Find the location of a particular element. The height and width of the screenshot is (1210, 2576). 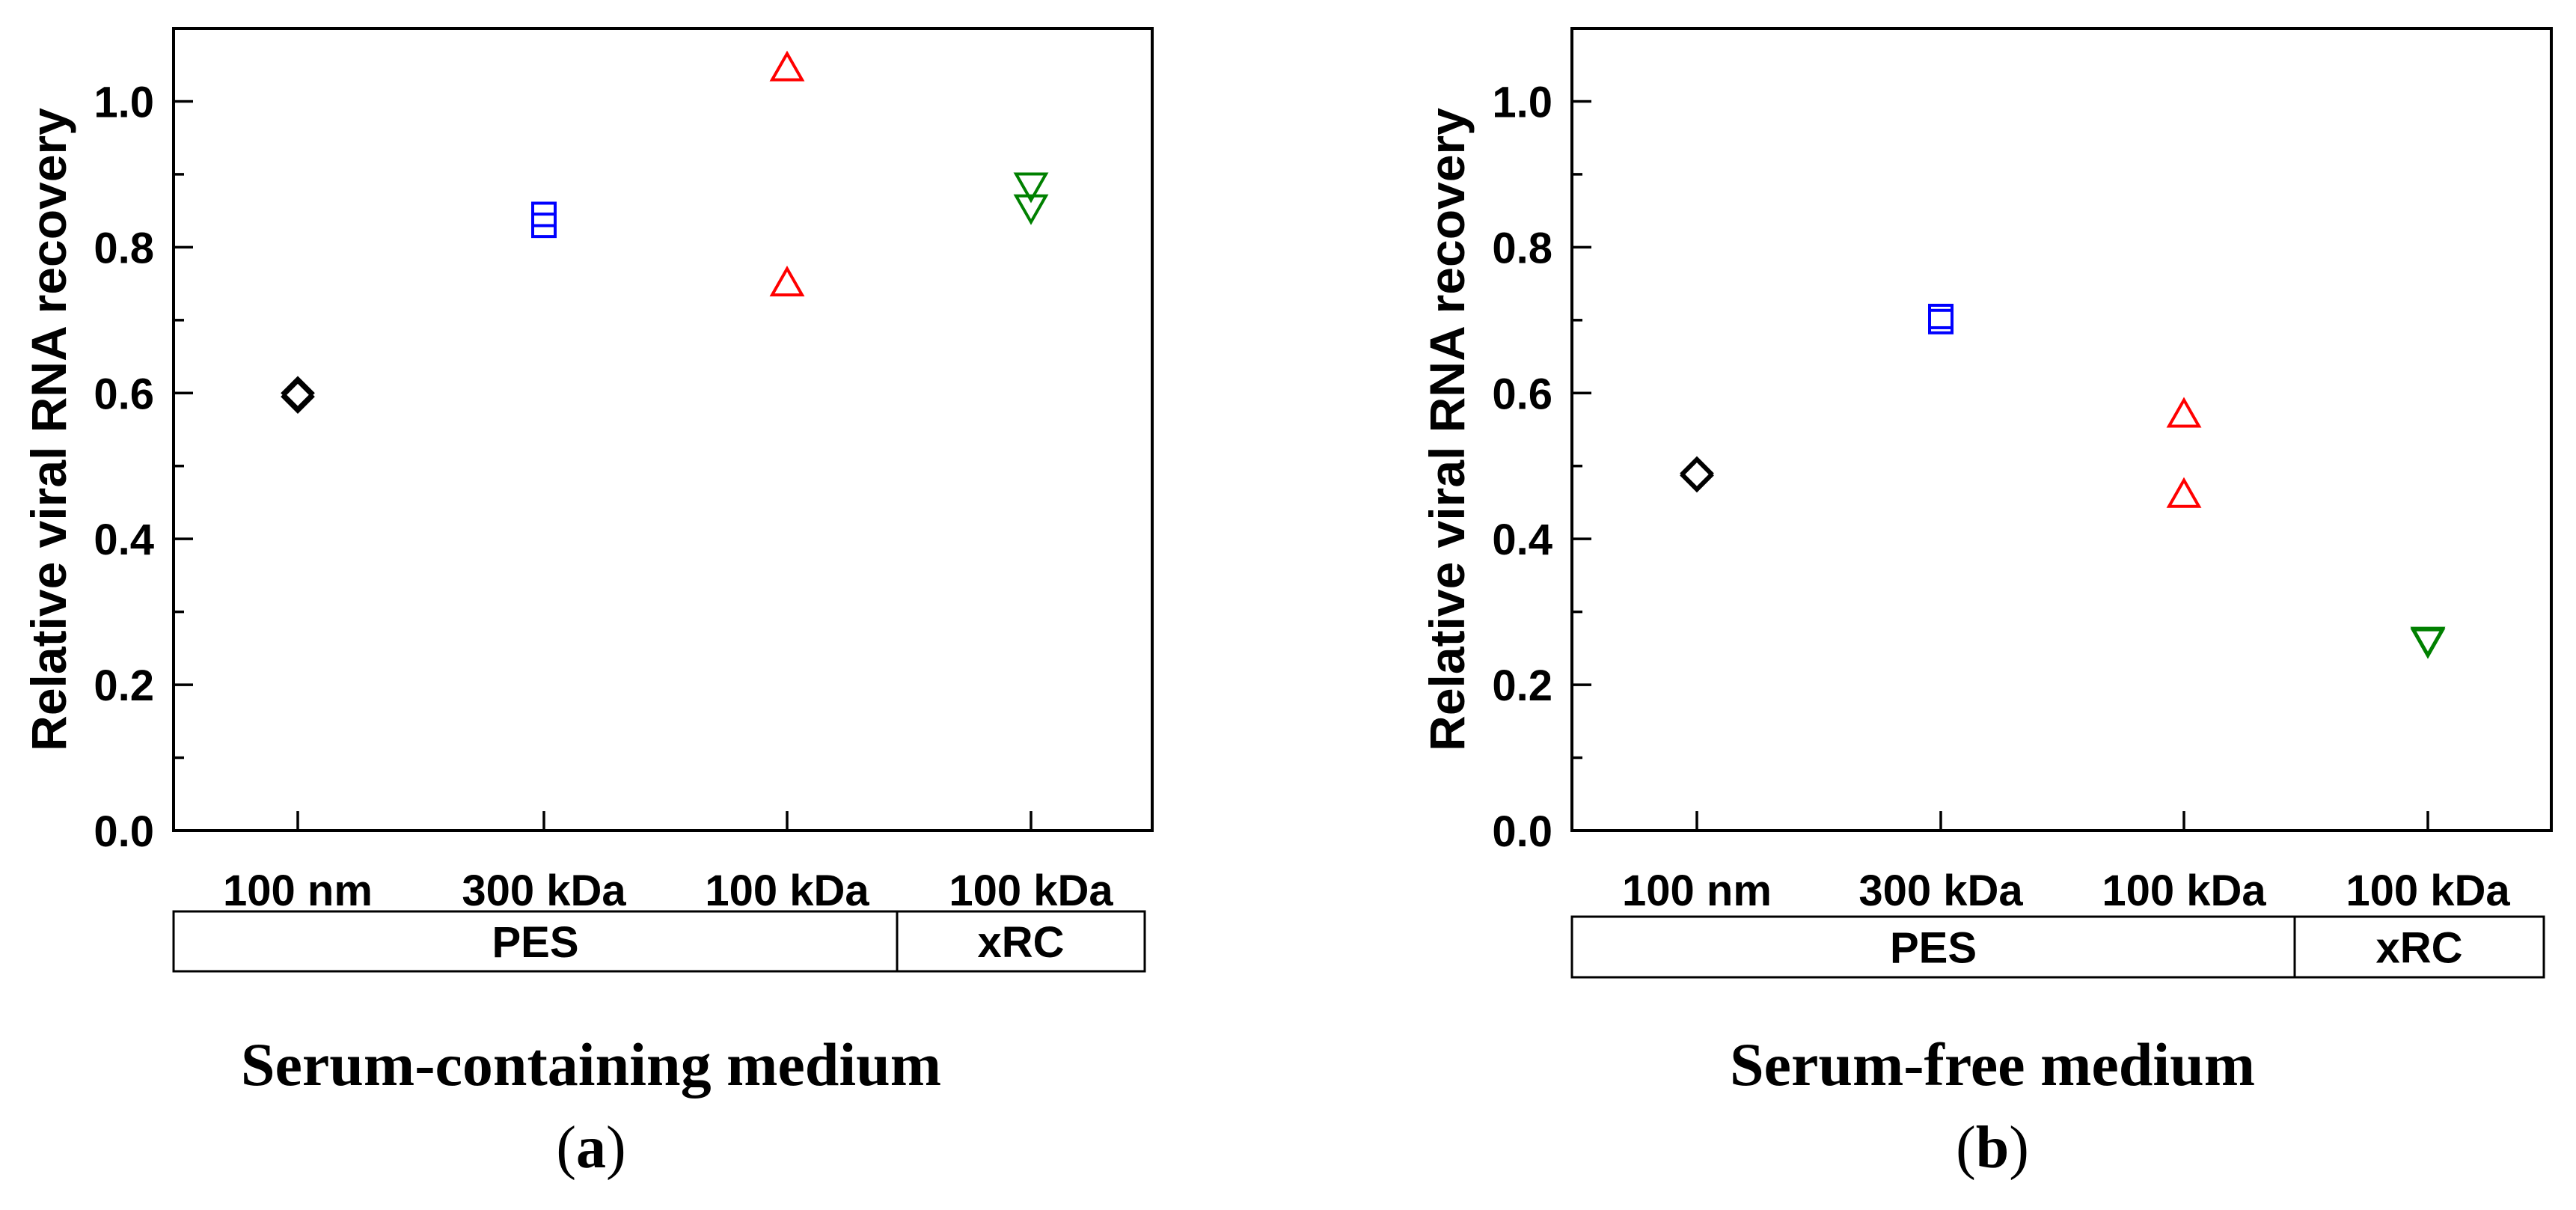

panel-caption: Serum-containing medium is located at coordinates (591, 1065).